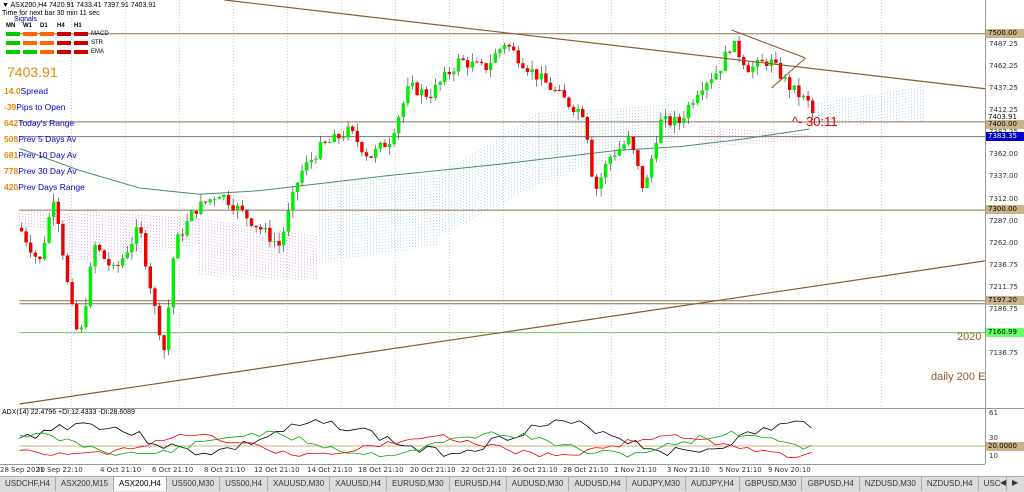 The width and height of the screenshot is (1024, 492). I want to click on info-value: 642, so click(11, 123).